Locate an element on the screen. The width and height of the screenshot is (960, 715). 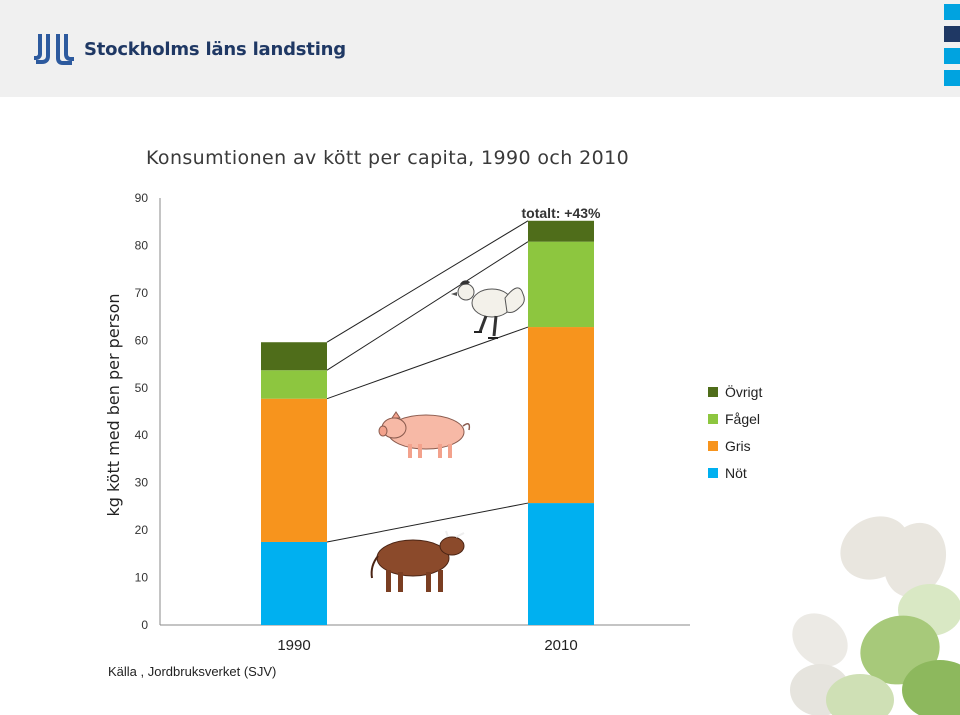
sll-logo-mark-icon is located at coordinates (54, 49).